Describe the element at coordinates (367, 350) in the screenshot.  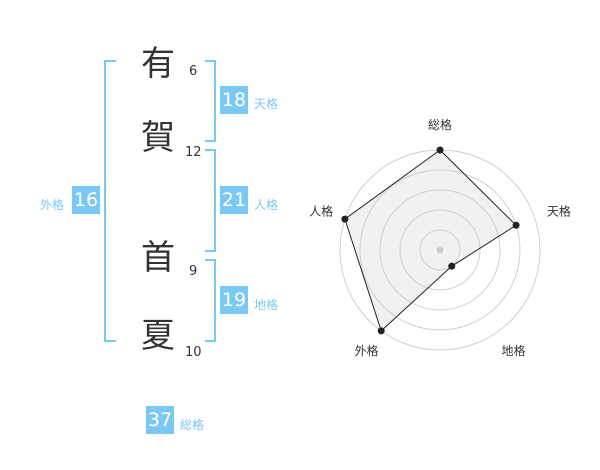
I see `radar-axis-label: 外格` at that location.